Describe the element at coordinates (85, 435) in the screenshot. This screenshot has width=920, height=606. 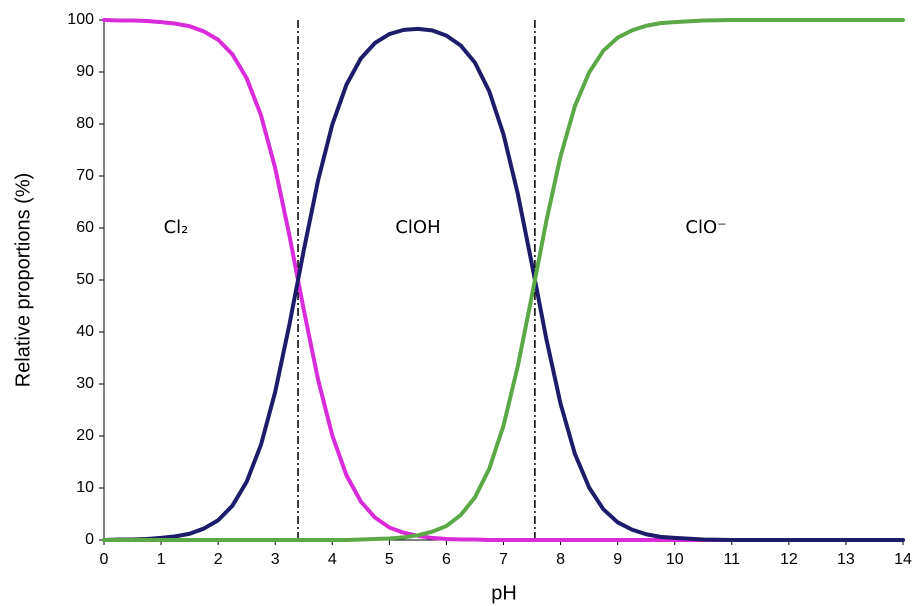
I see `y-tick-label: 20` at that location.